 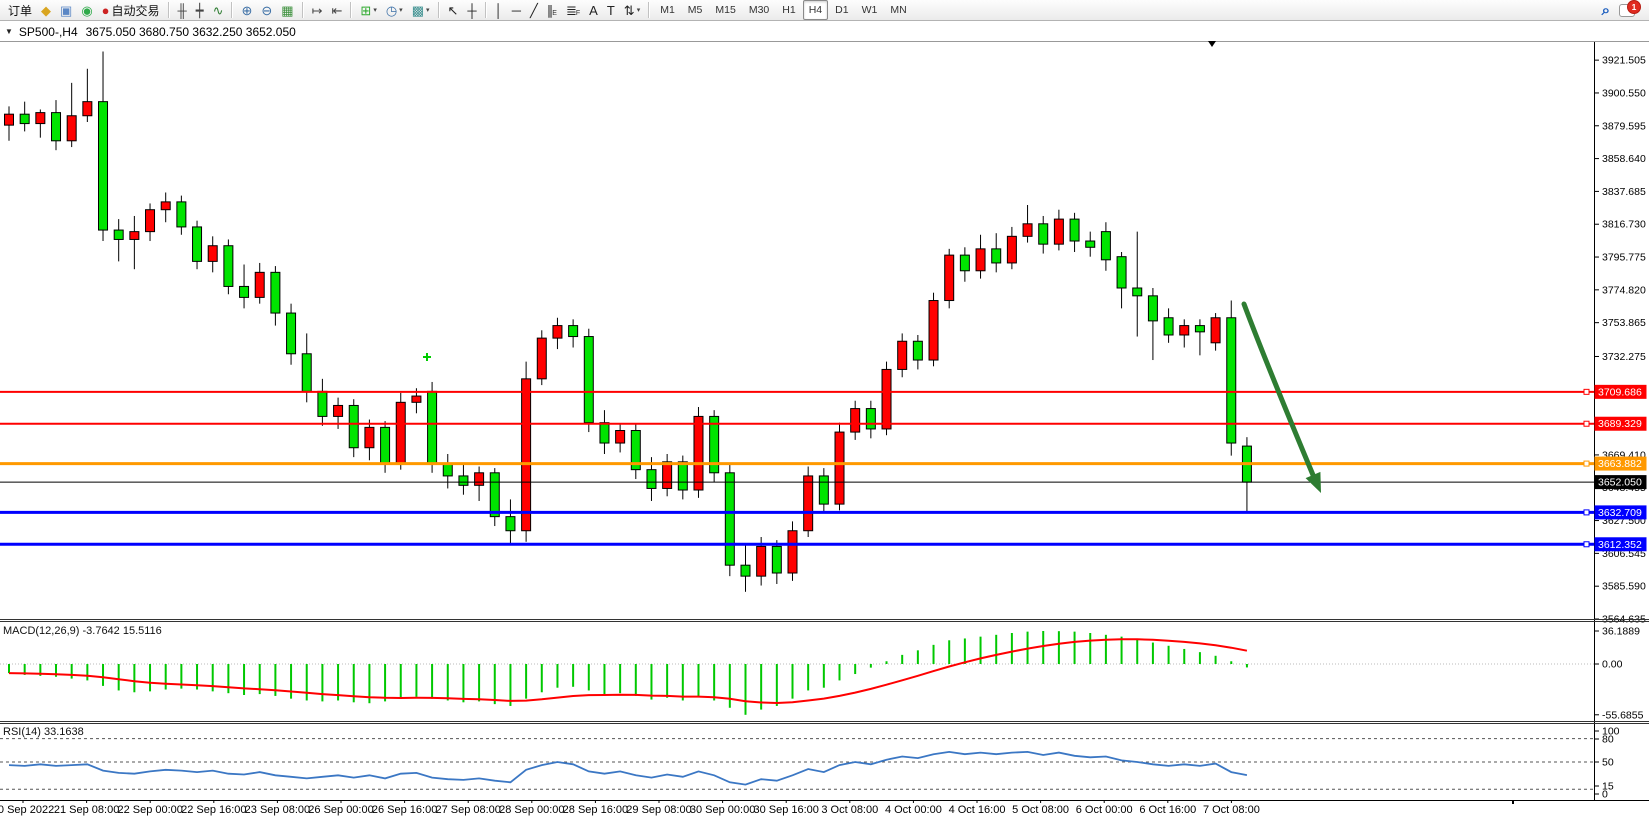 What do you see at coordinates (105, 10) in the screenshot?
I see `autotrade-icon: ●` at bounding box center [105, 10].